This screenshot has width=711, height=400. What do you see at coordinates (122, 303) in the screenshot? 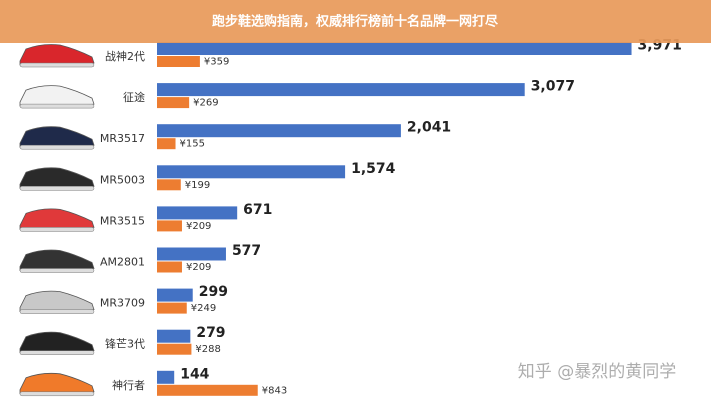
I see `category-label: MR3709` at bounding box center [122, 303].